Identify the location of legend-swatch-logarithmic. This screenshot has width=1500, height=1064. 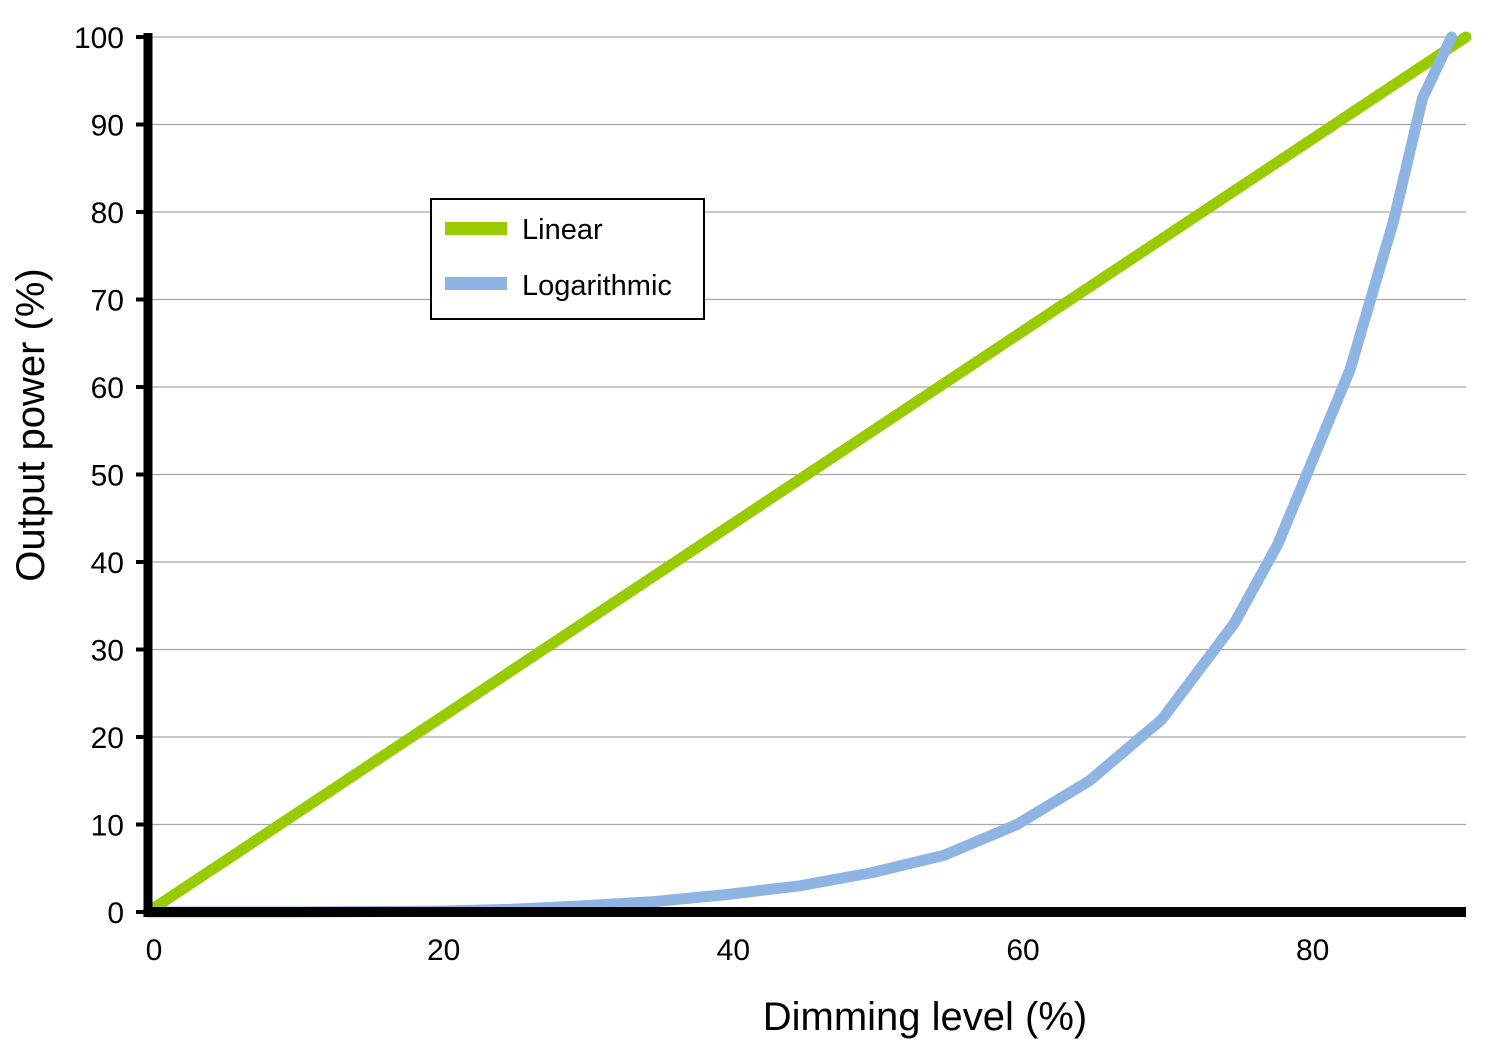
(476, 283).